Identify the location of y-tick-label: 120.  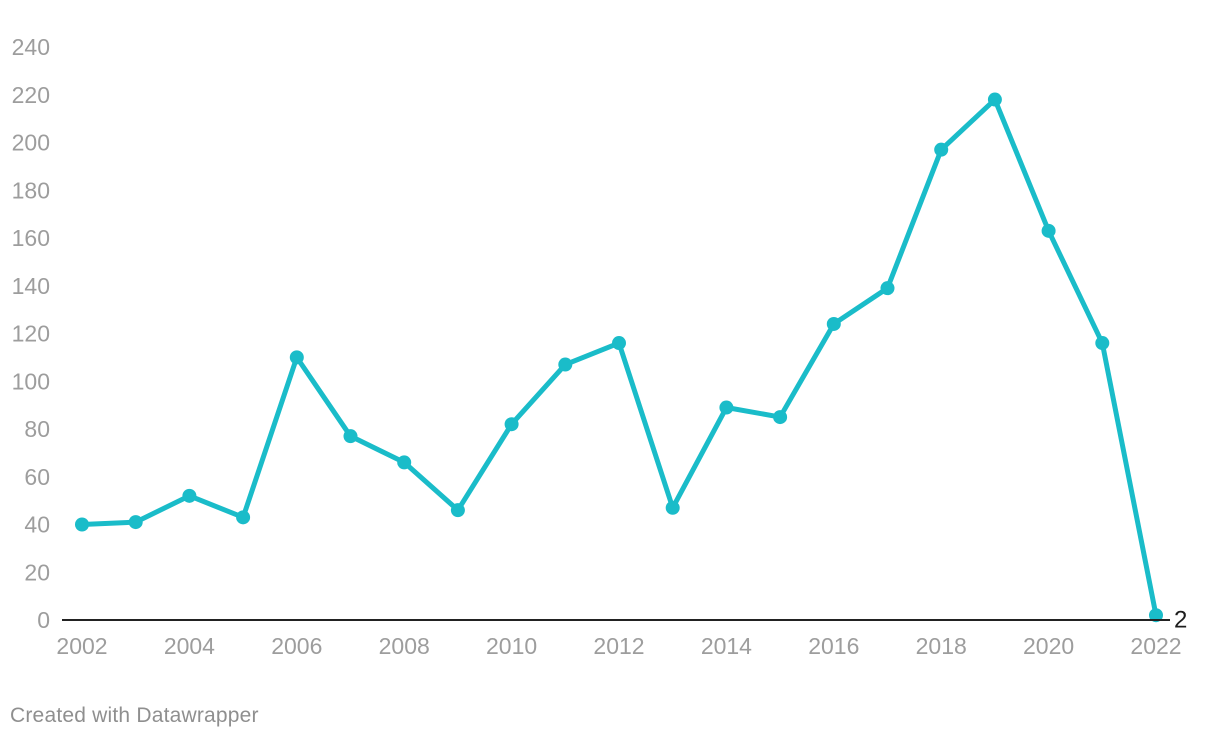
(31, 334).